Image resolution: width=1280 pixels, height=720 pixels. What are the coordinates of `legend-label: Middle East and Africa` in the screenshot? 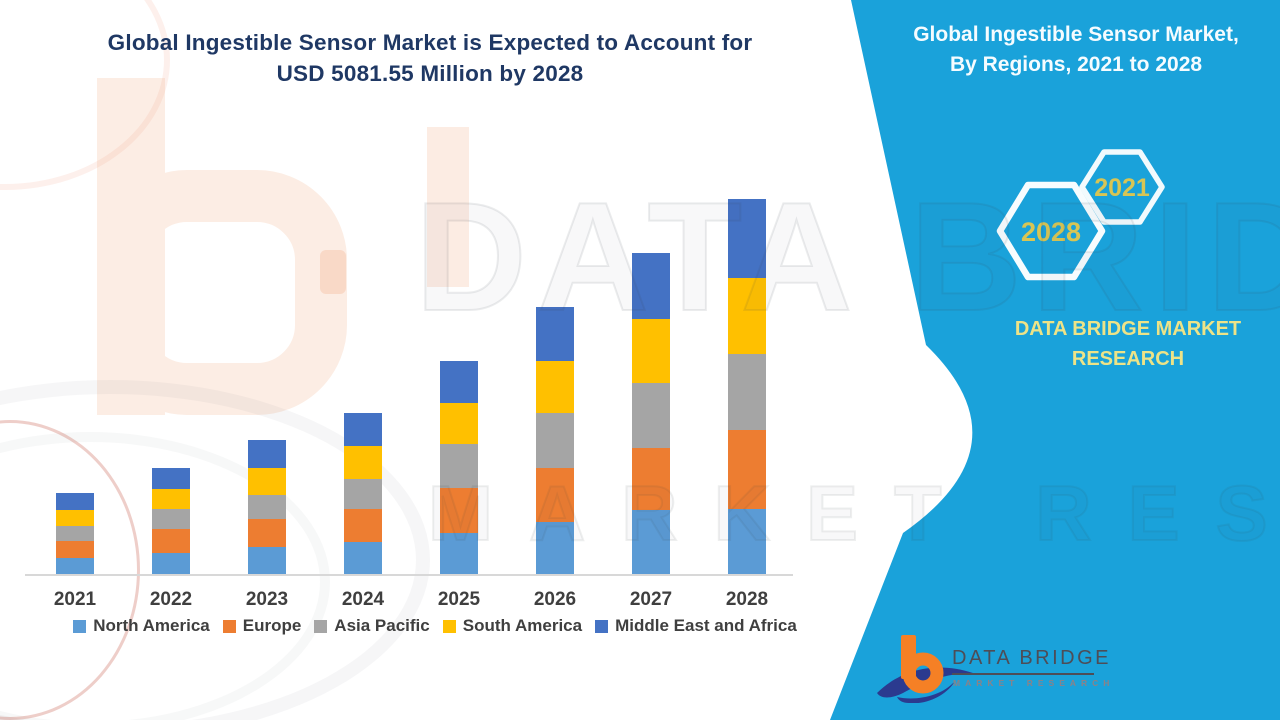 It's located at (706, 625).